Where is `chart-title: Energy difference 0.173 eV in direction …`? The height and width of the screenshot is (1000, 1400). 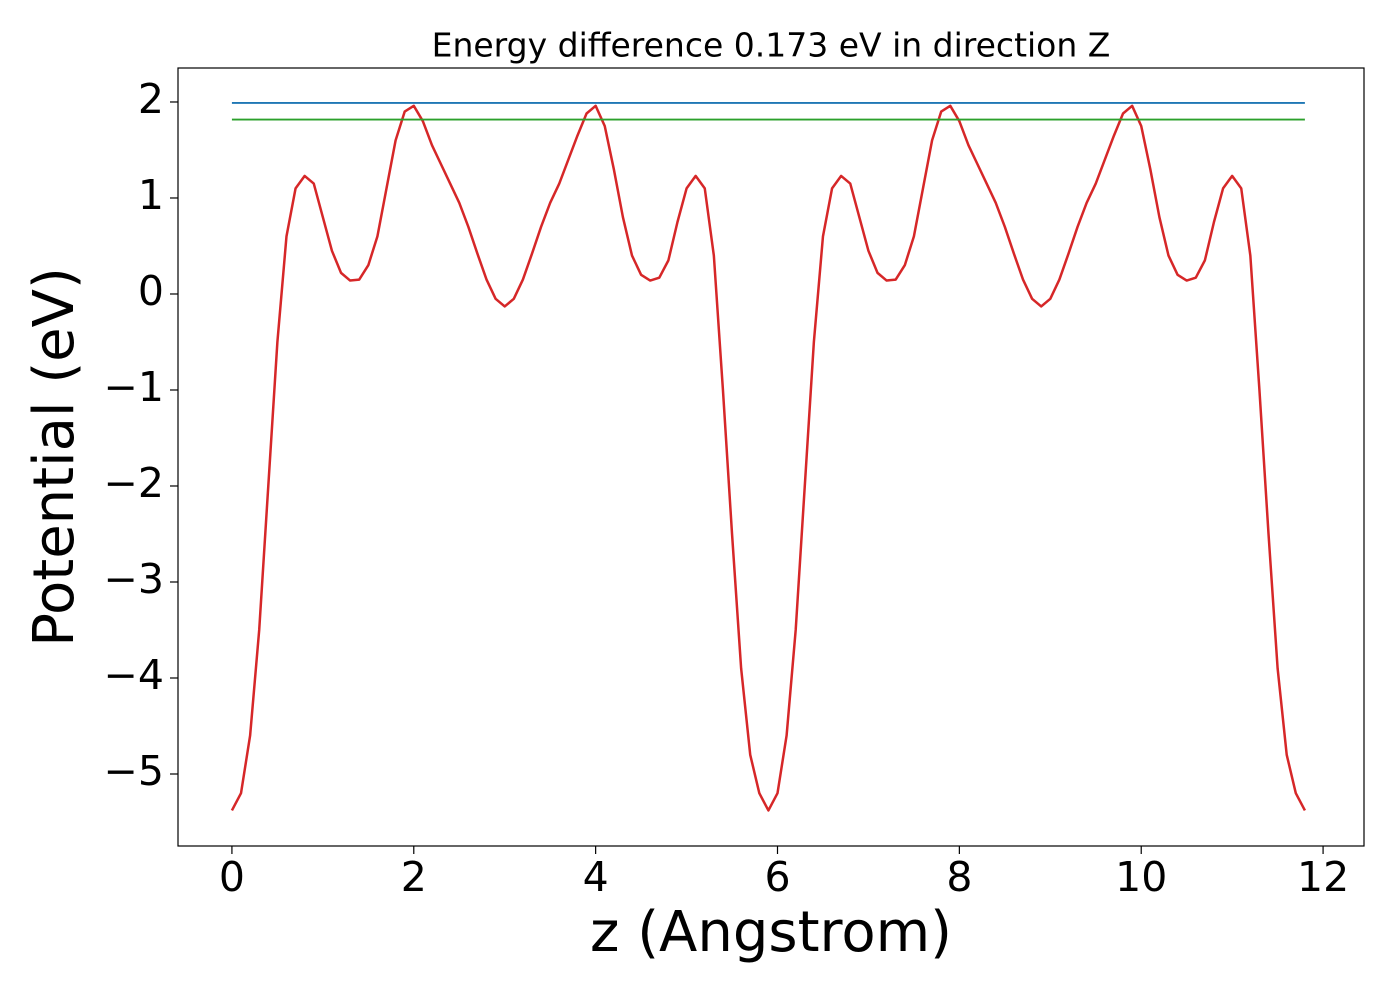 chart-title: Energy difference 0.173 eV in direction … is located at coordinates (771, 45).